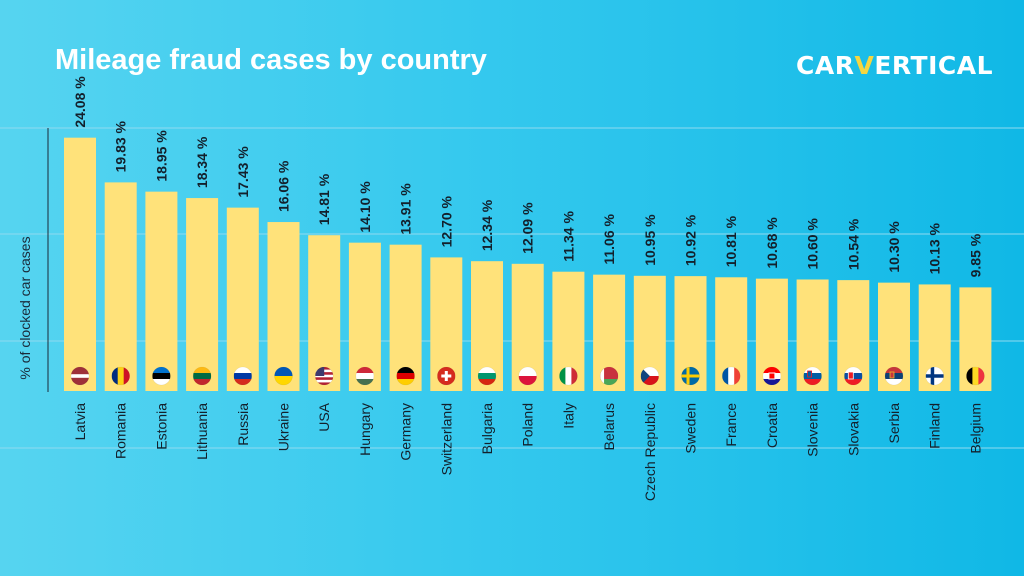  I want to click on italy-flag-icon, so click(568, 376).